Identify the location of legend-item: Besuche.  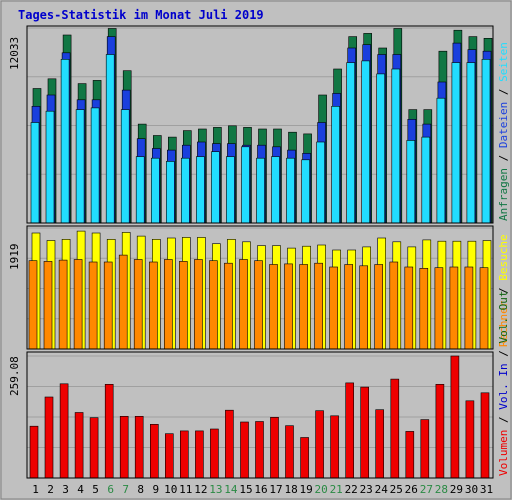
(503, 257).